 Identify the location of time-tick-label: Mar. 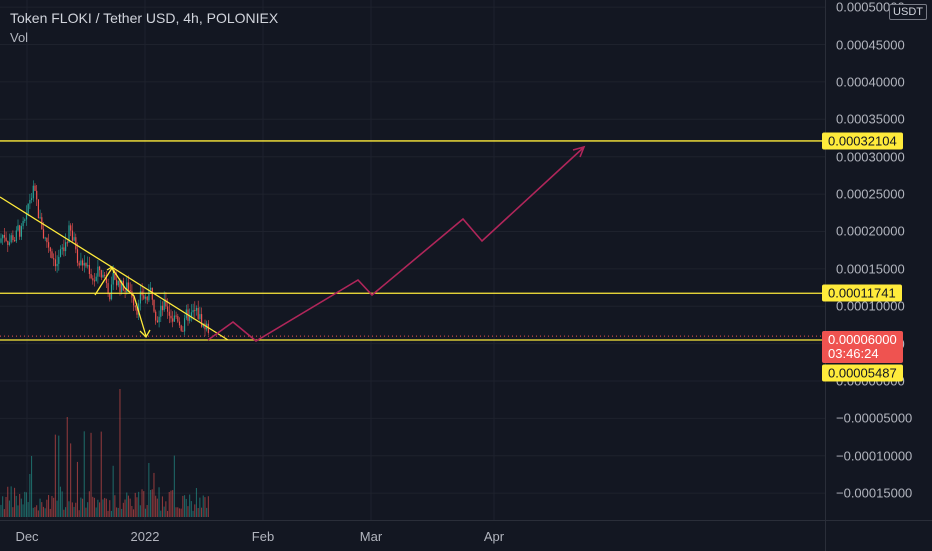
(371, 536).